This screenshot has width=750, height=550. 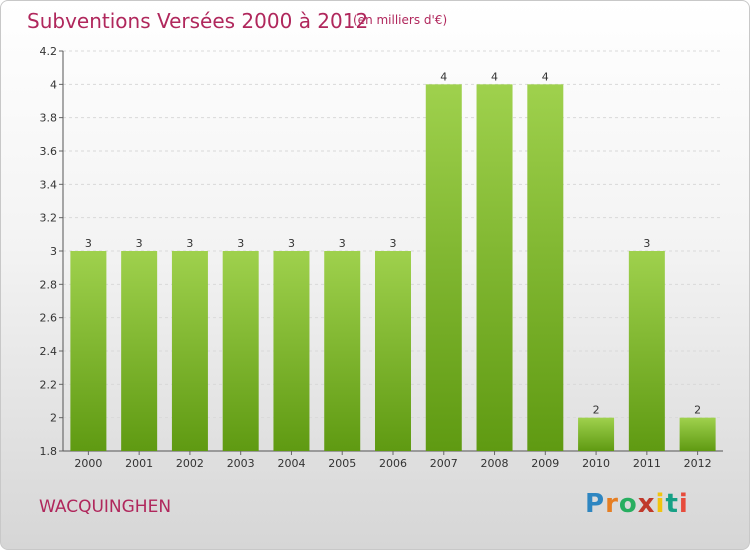 I want to click on y-tick-label: 3.6, so click(x=49, y=151).